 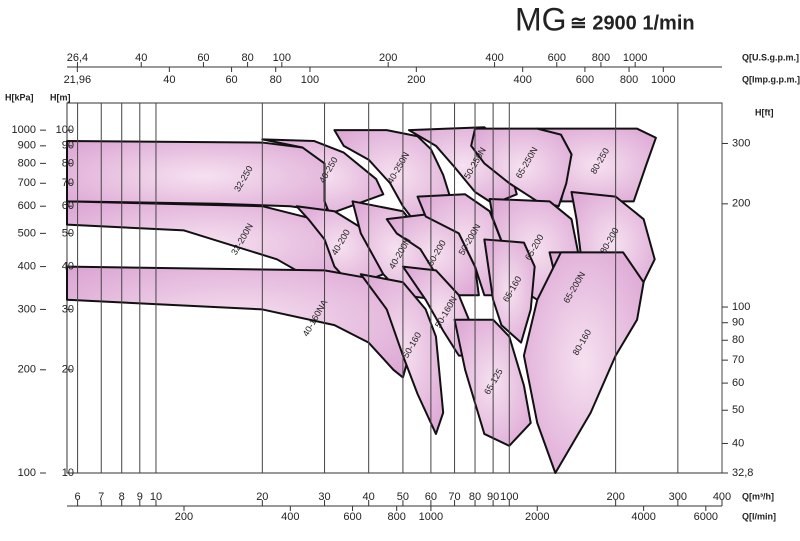 What do you see at coordinates (27, 266) in the screenshot?
I see `y2-tick-label: 400` at bounding box center [27, 266].